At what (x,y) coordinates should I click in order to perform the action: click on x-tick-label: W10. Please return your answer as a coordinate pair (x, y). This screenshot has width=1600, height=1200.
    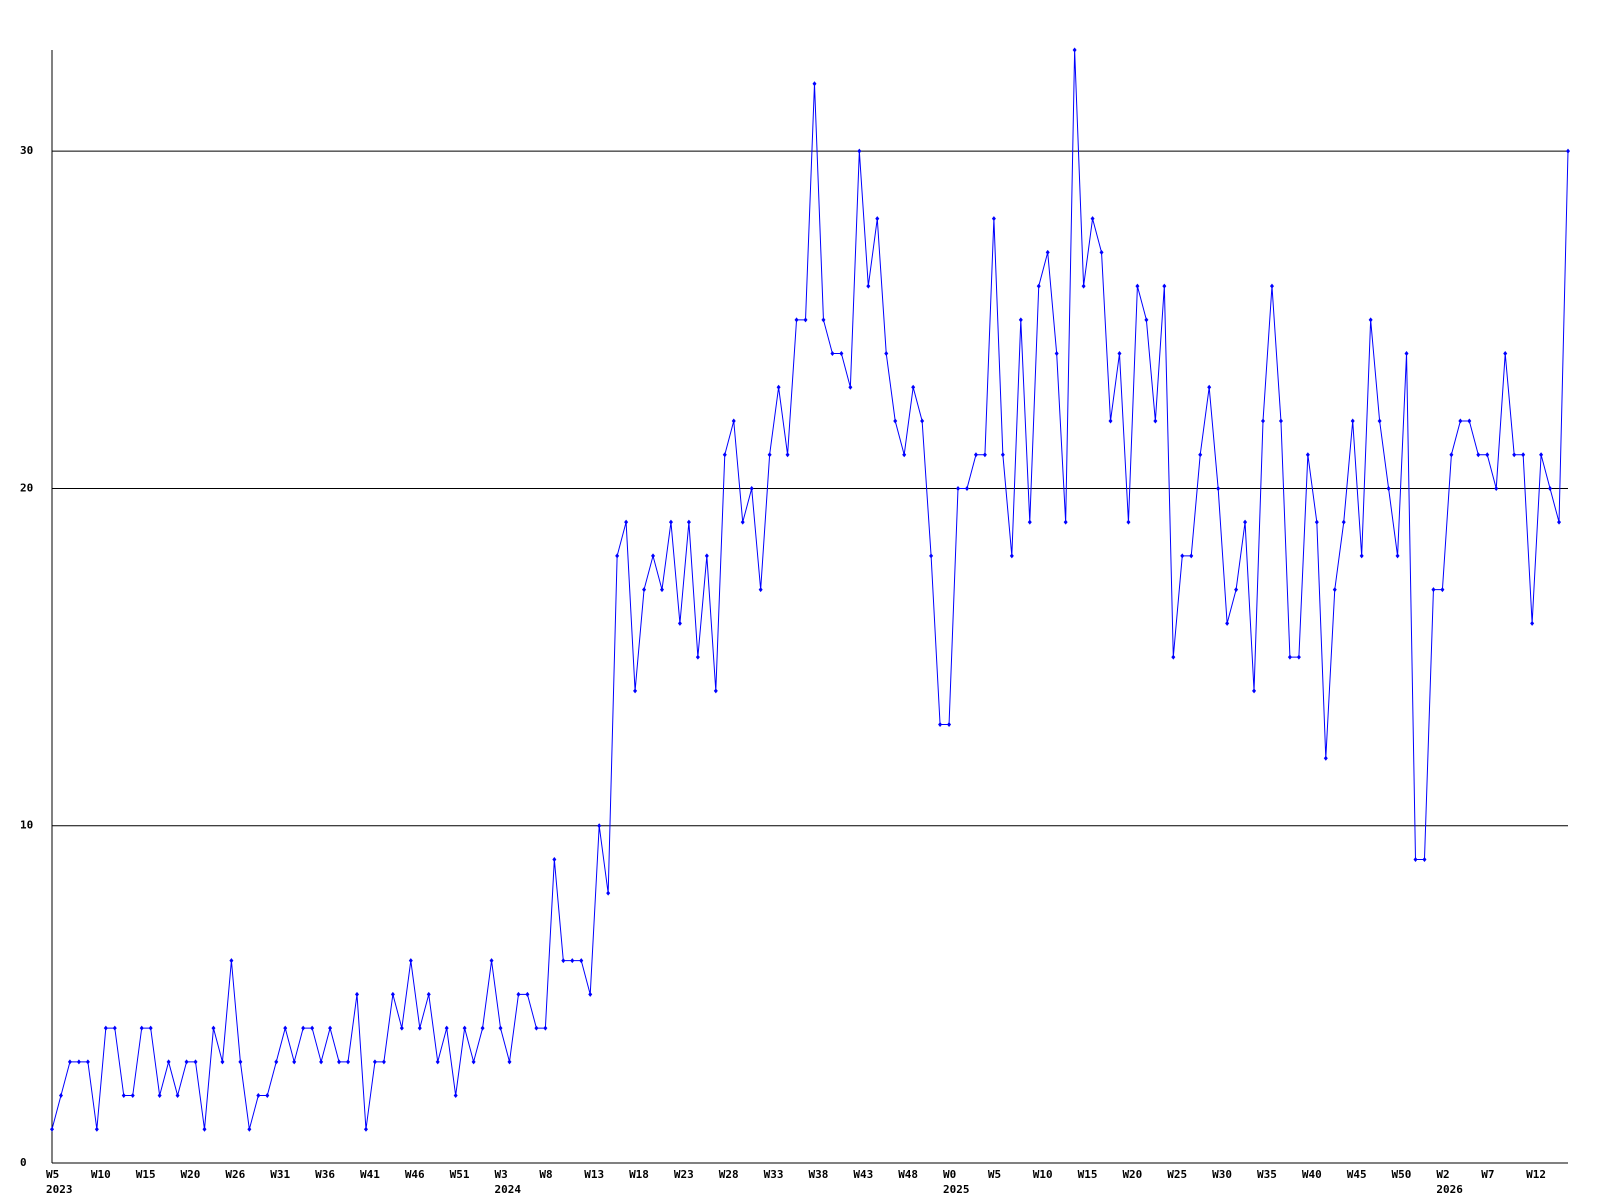
    Looking at the image, I should click on (101, 1174).